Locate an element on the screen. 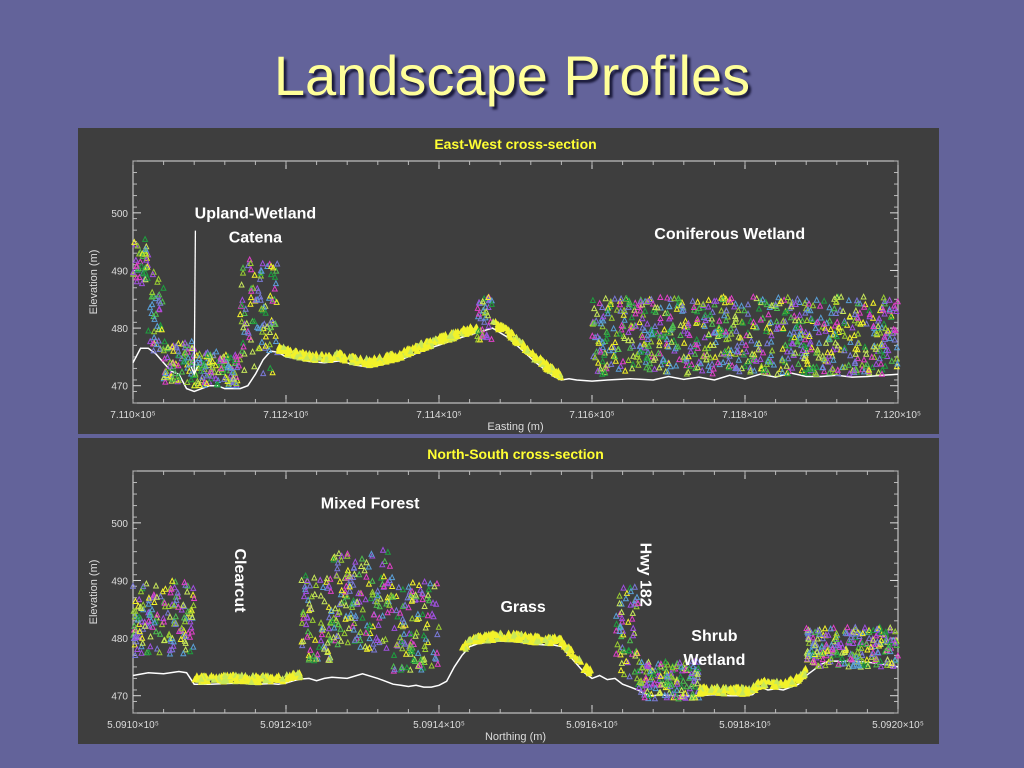 Image resolution: width=1024 pixels, height=768 pixels. y-tick-label: 500 is located at coordinates (119, 214).